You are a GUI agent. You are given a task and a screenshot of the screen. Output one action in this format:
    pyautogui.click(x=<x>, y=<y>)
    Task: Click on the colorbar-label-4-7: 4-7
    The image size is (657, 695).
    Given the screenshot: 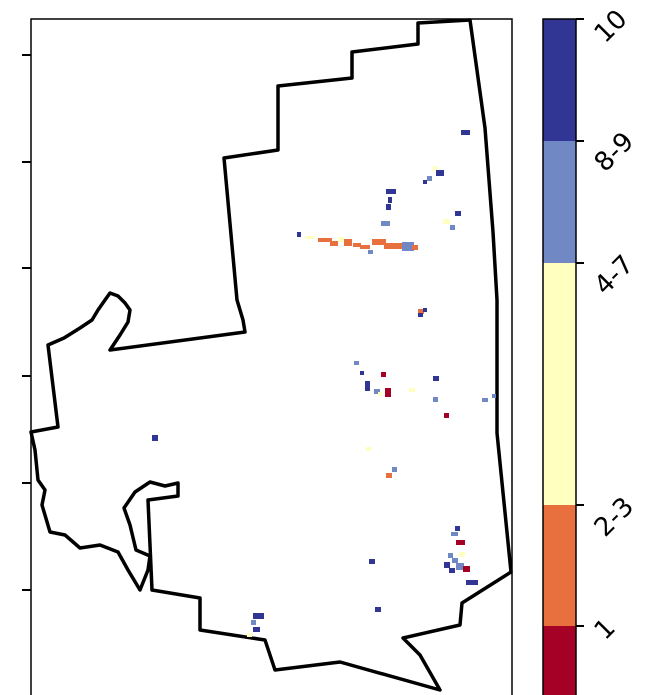 What is the action you would take?
    pyautogui.click(x=614, y=275)
    